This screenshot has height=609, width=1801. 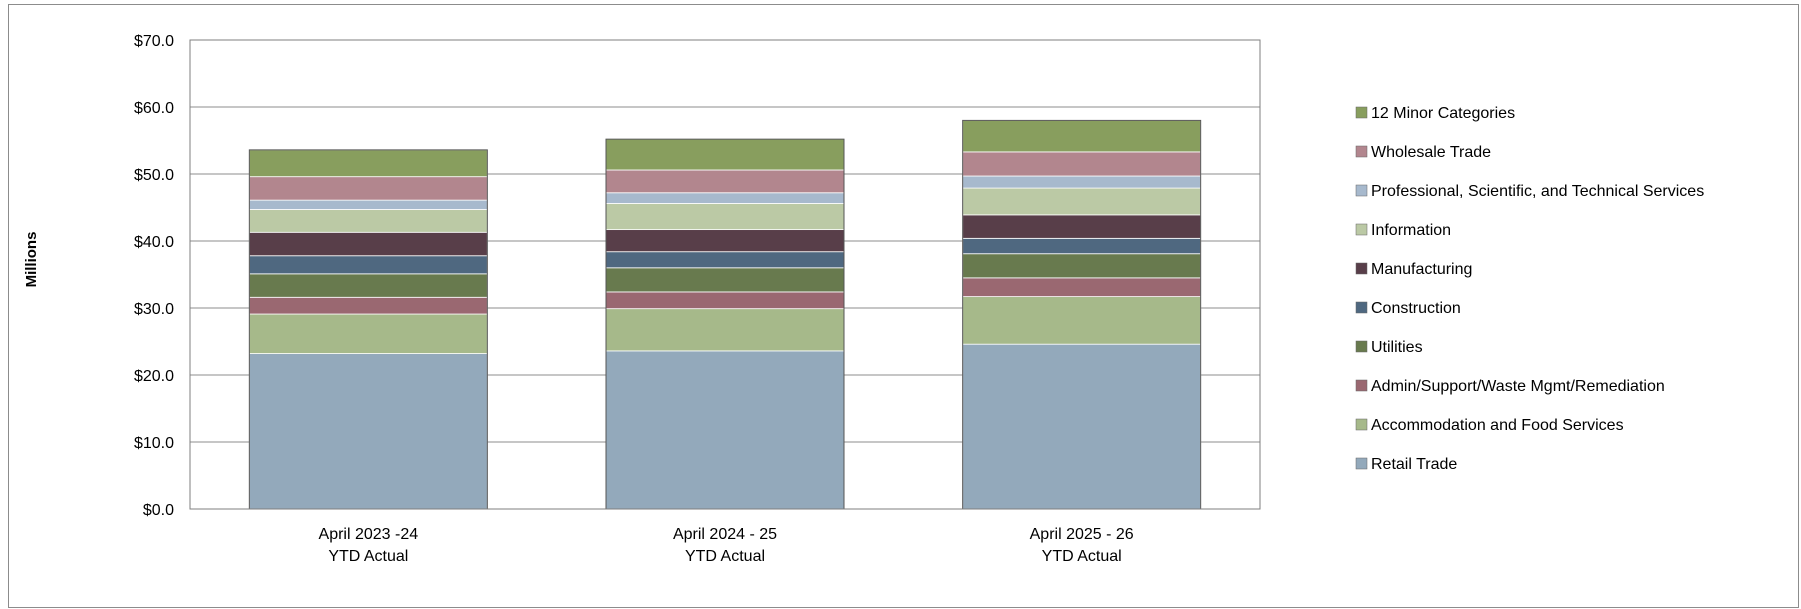 What do you see at coordinates (1414, 464) in the screenshot?
I see `legend-label: Retail Trade` at bounding box center [1414, 464].